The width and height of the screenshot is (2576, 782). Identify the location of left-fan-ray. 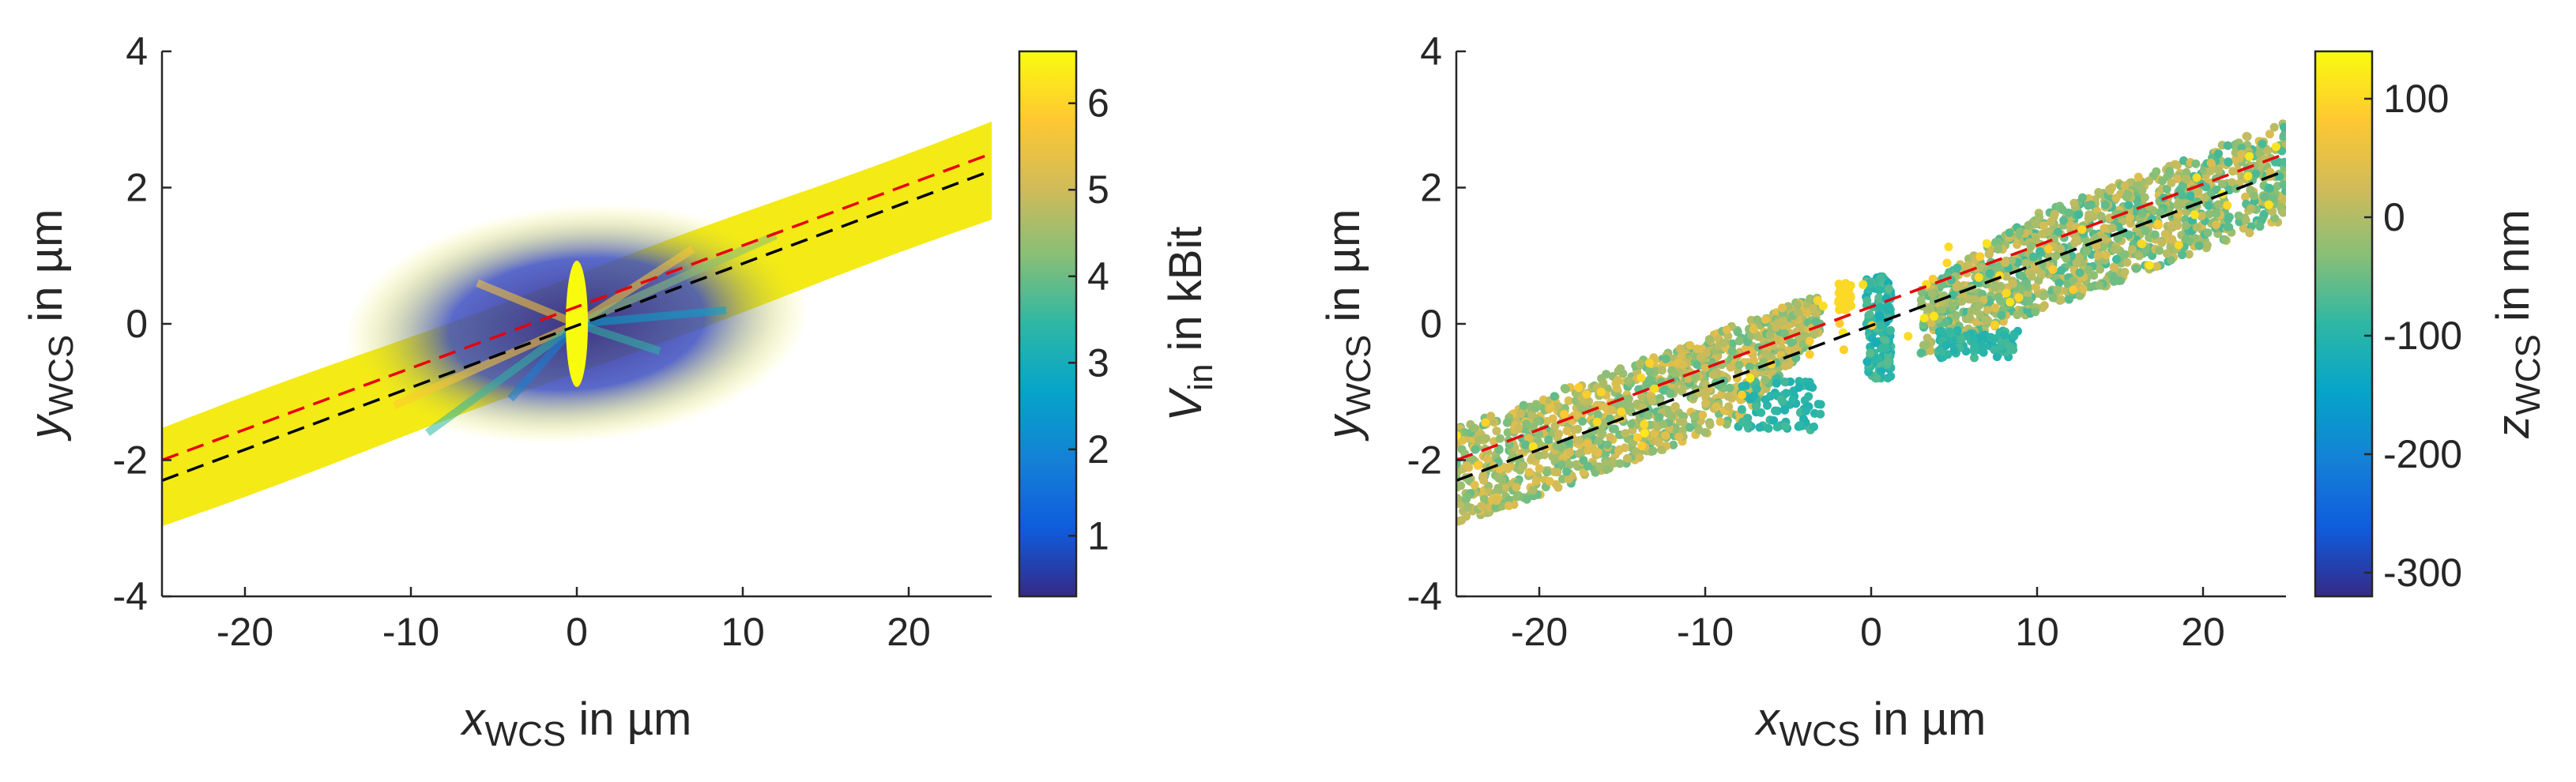
(502, 378).